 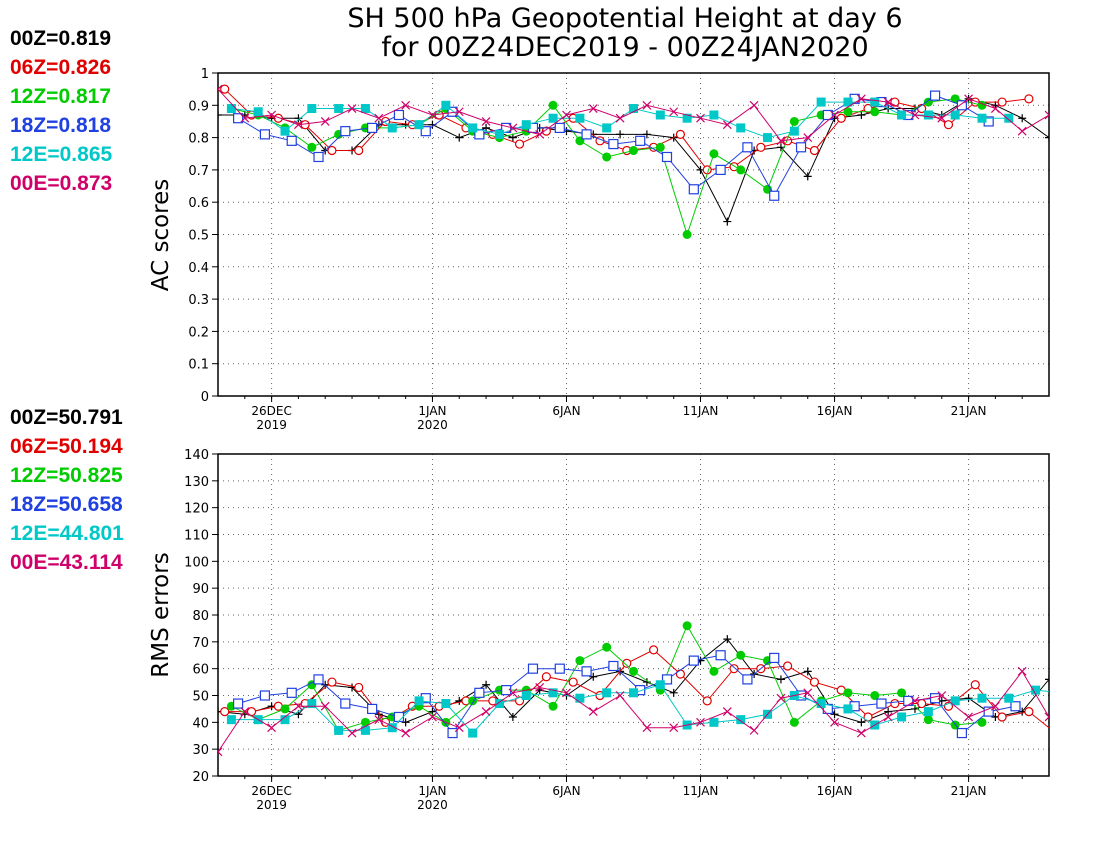 I want to click on y-tick-label: 70, so click(x=200, y=643).